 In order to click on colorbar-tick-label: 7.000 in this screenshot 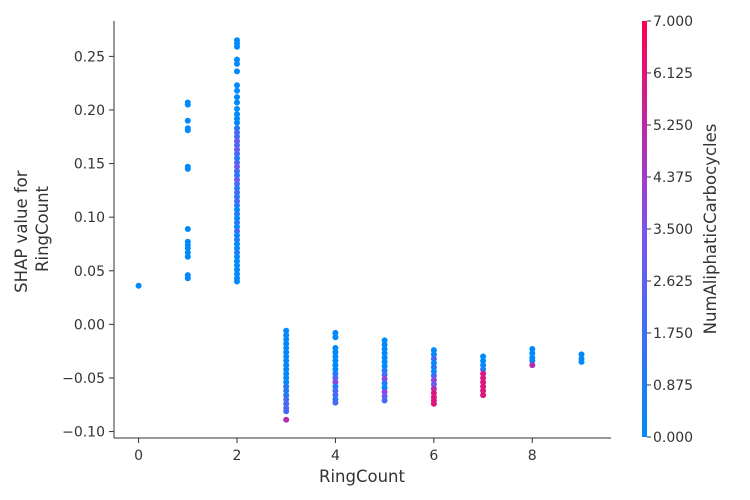, I will do `click(673, 22)`.